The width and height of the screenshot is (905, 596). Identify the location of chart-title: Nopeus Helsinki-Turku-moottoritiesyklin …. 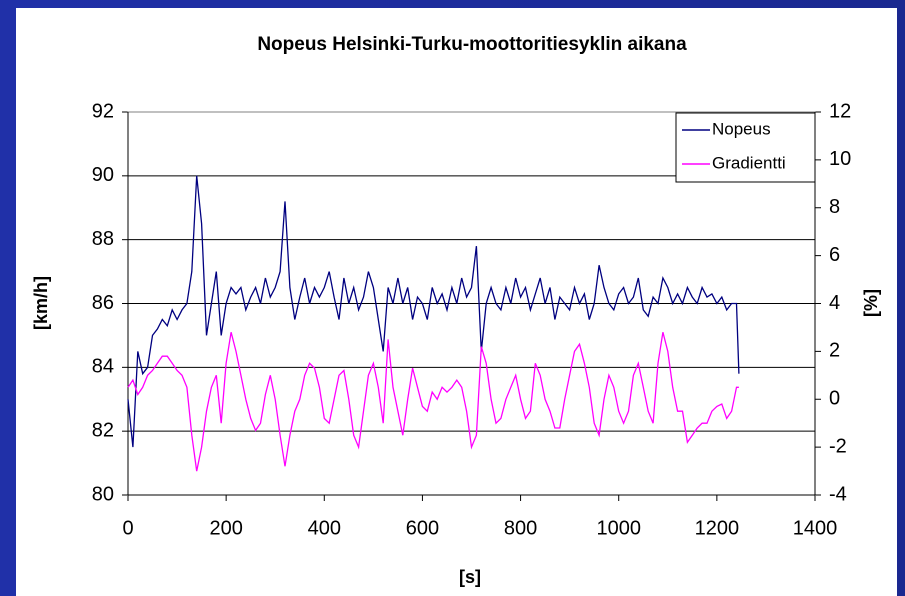
(472, 44).